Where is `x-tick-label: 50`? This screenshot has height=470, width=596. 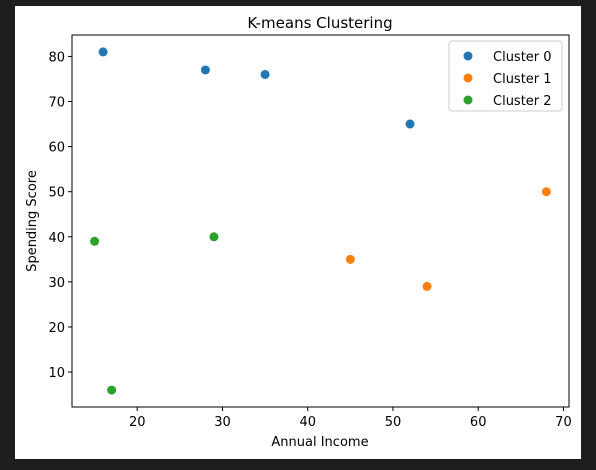 x-tick-label: 50 is located at coordinates (393, 422).